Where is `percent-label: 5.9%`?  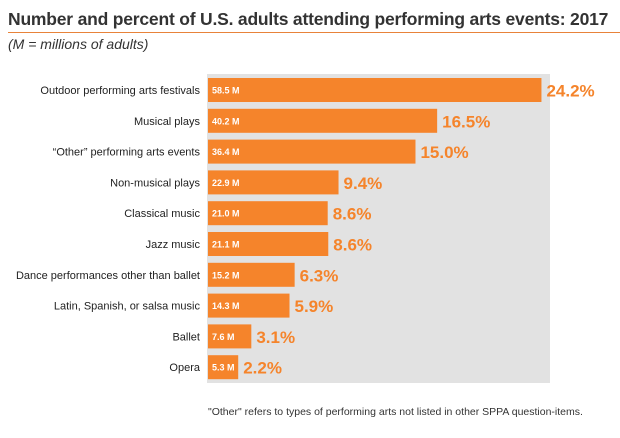
percent-label: 5.9% is located at coordinates (314, 306).